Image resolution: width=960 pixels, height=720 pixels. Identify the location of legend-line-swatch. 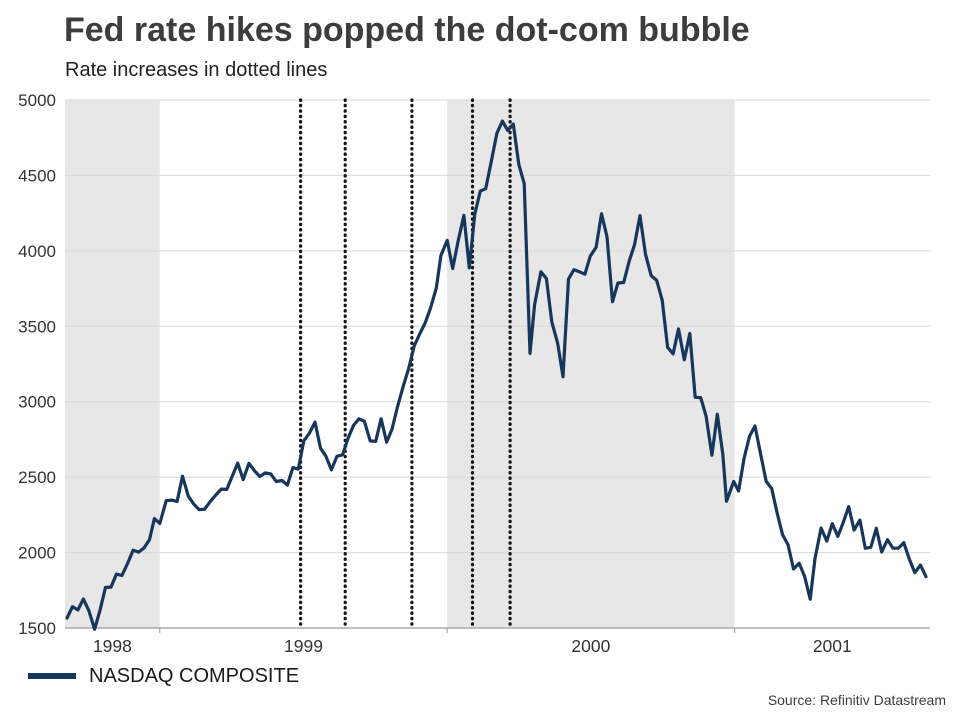
(52, 676).